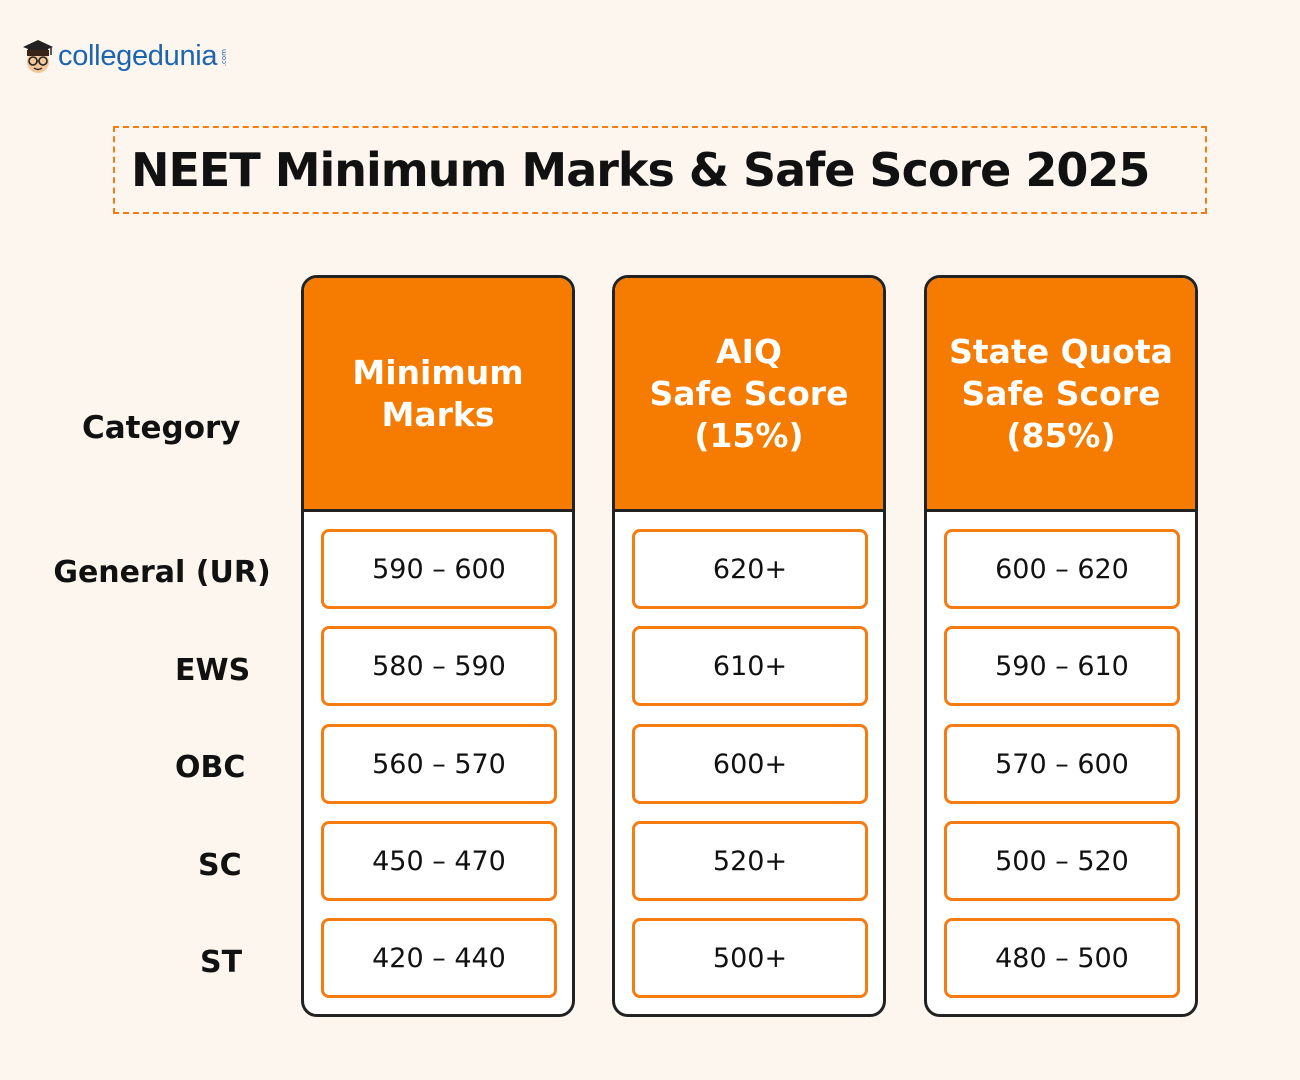 The width and height of the screenshot is (1300, 1080). What do you see at coordinates (138, 55) in the screenshot?
I see `brand-name: collegedunia` at bounding box center [138, 55].